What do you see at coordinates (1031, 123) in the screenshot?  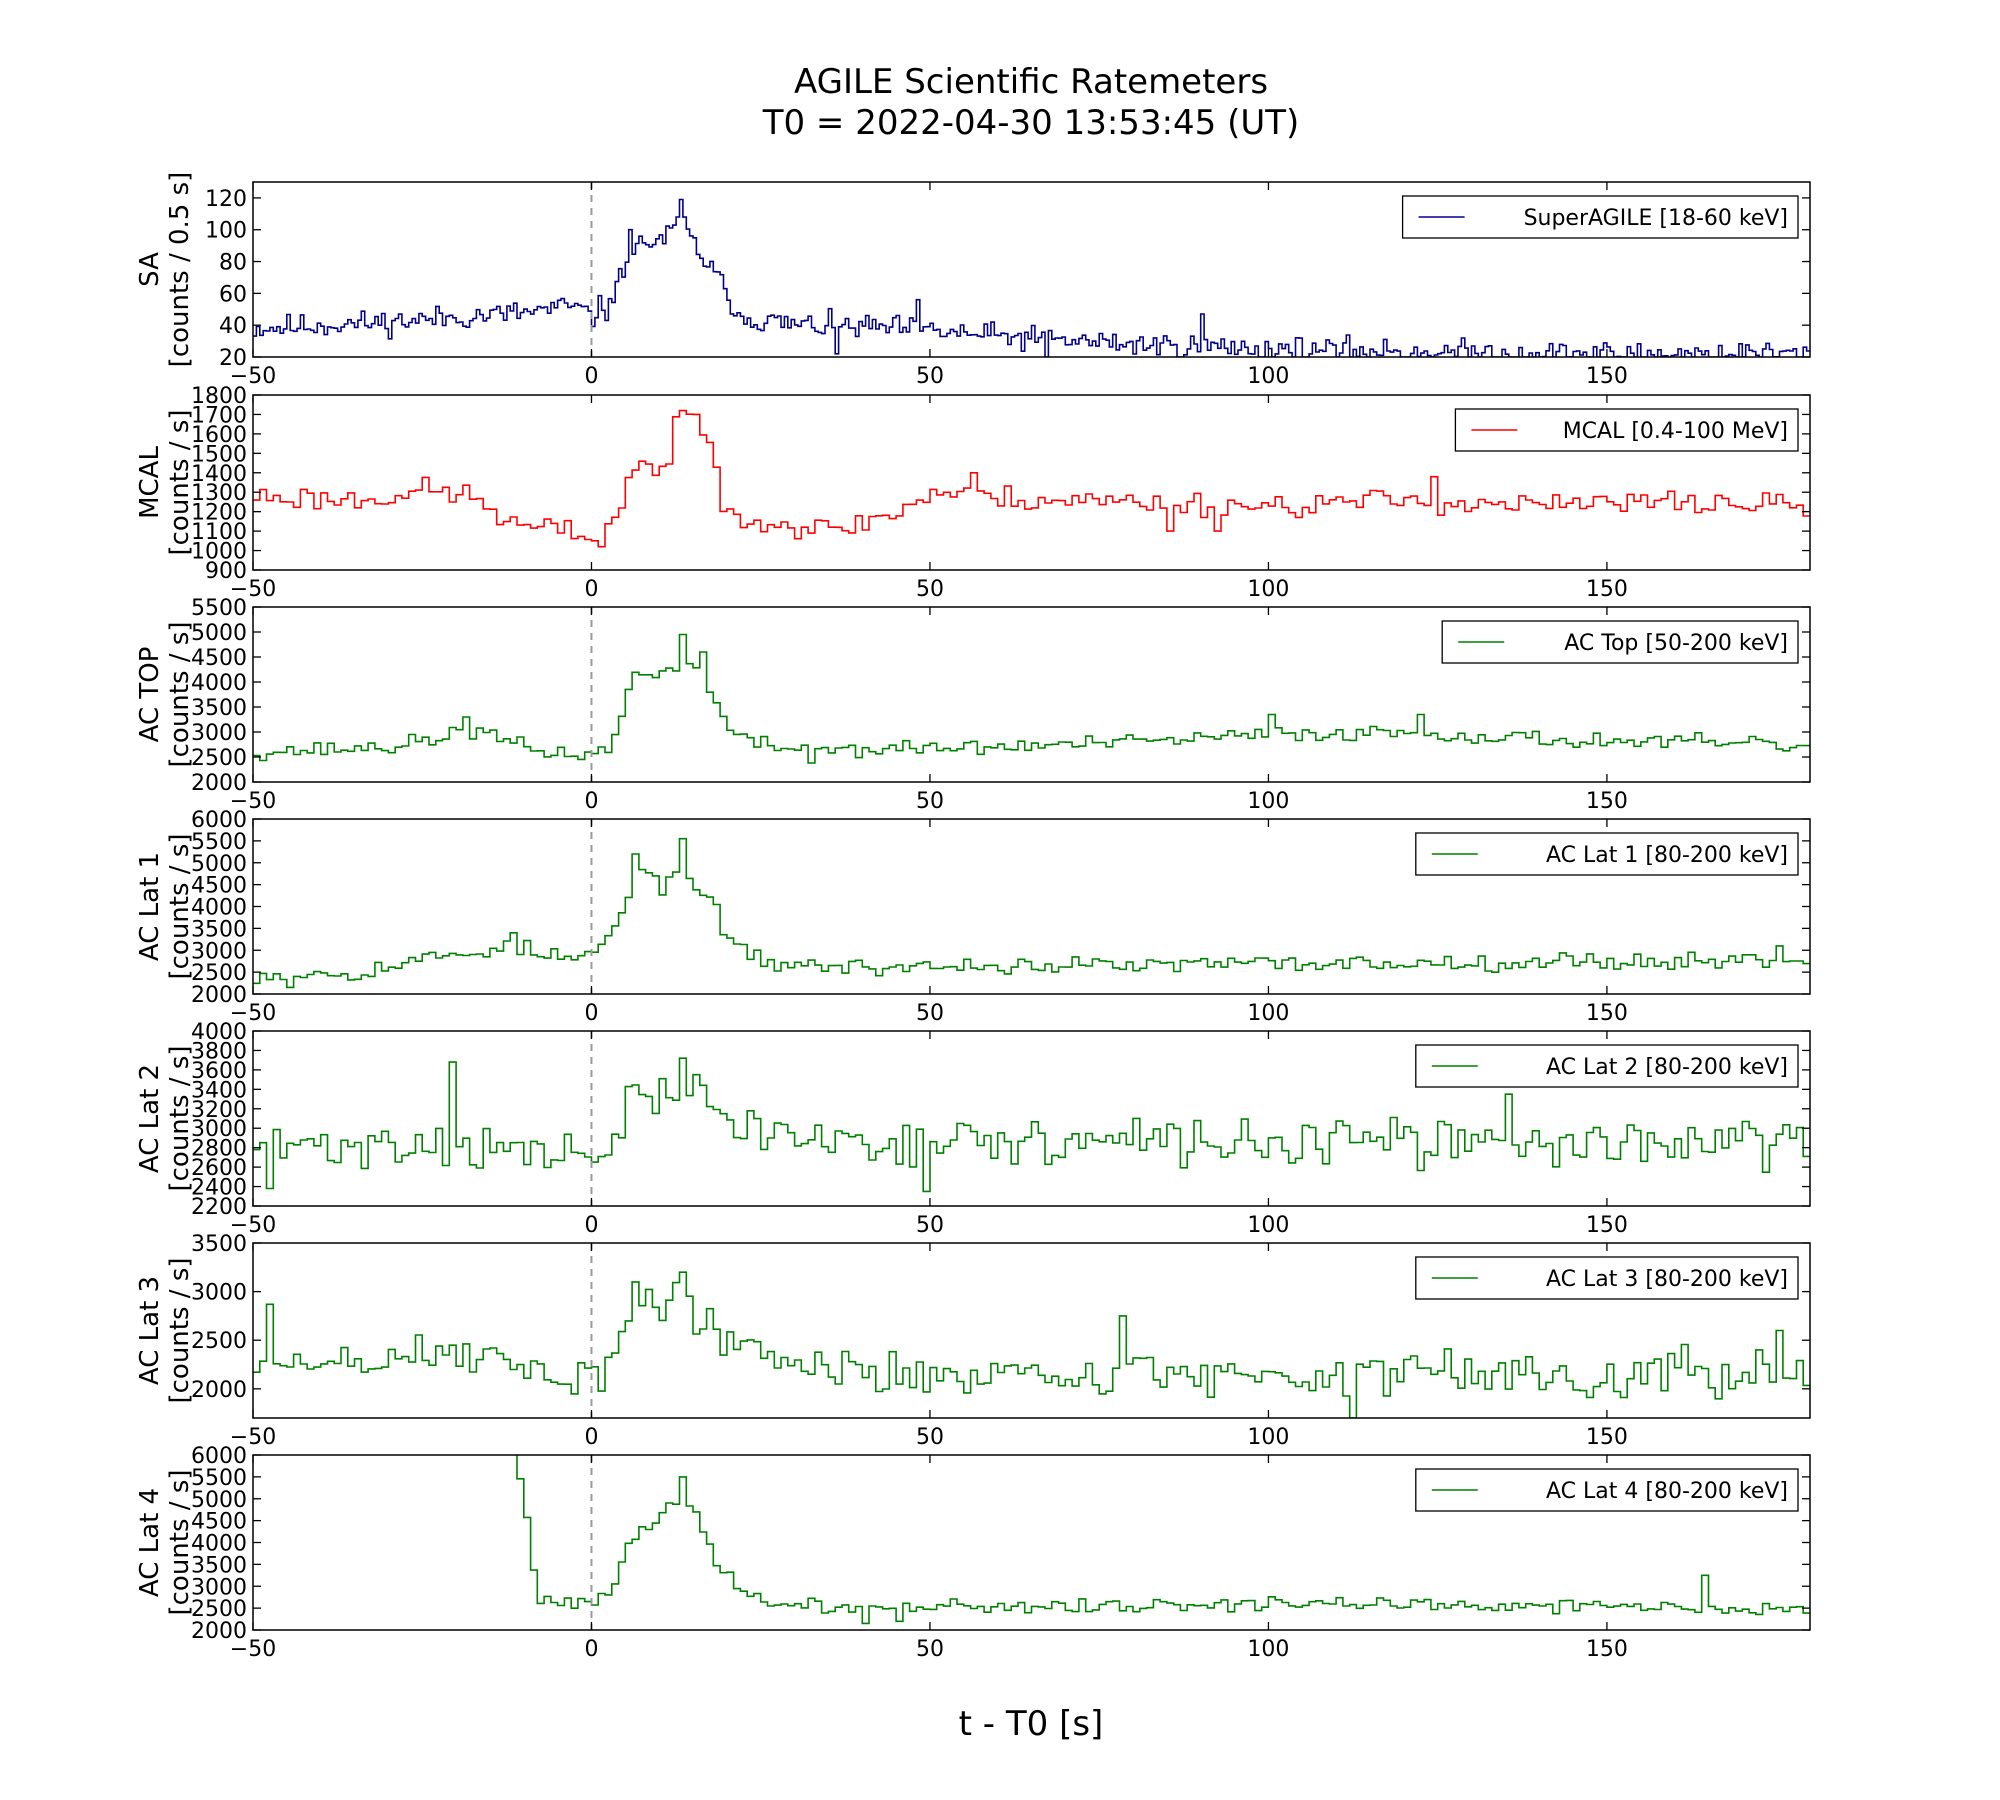 I see `figure-title-line2: T0 = 2022-04-30 13:53:45 (UT)` at bounding box center [1031, 123].